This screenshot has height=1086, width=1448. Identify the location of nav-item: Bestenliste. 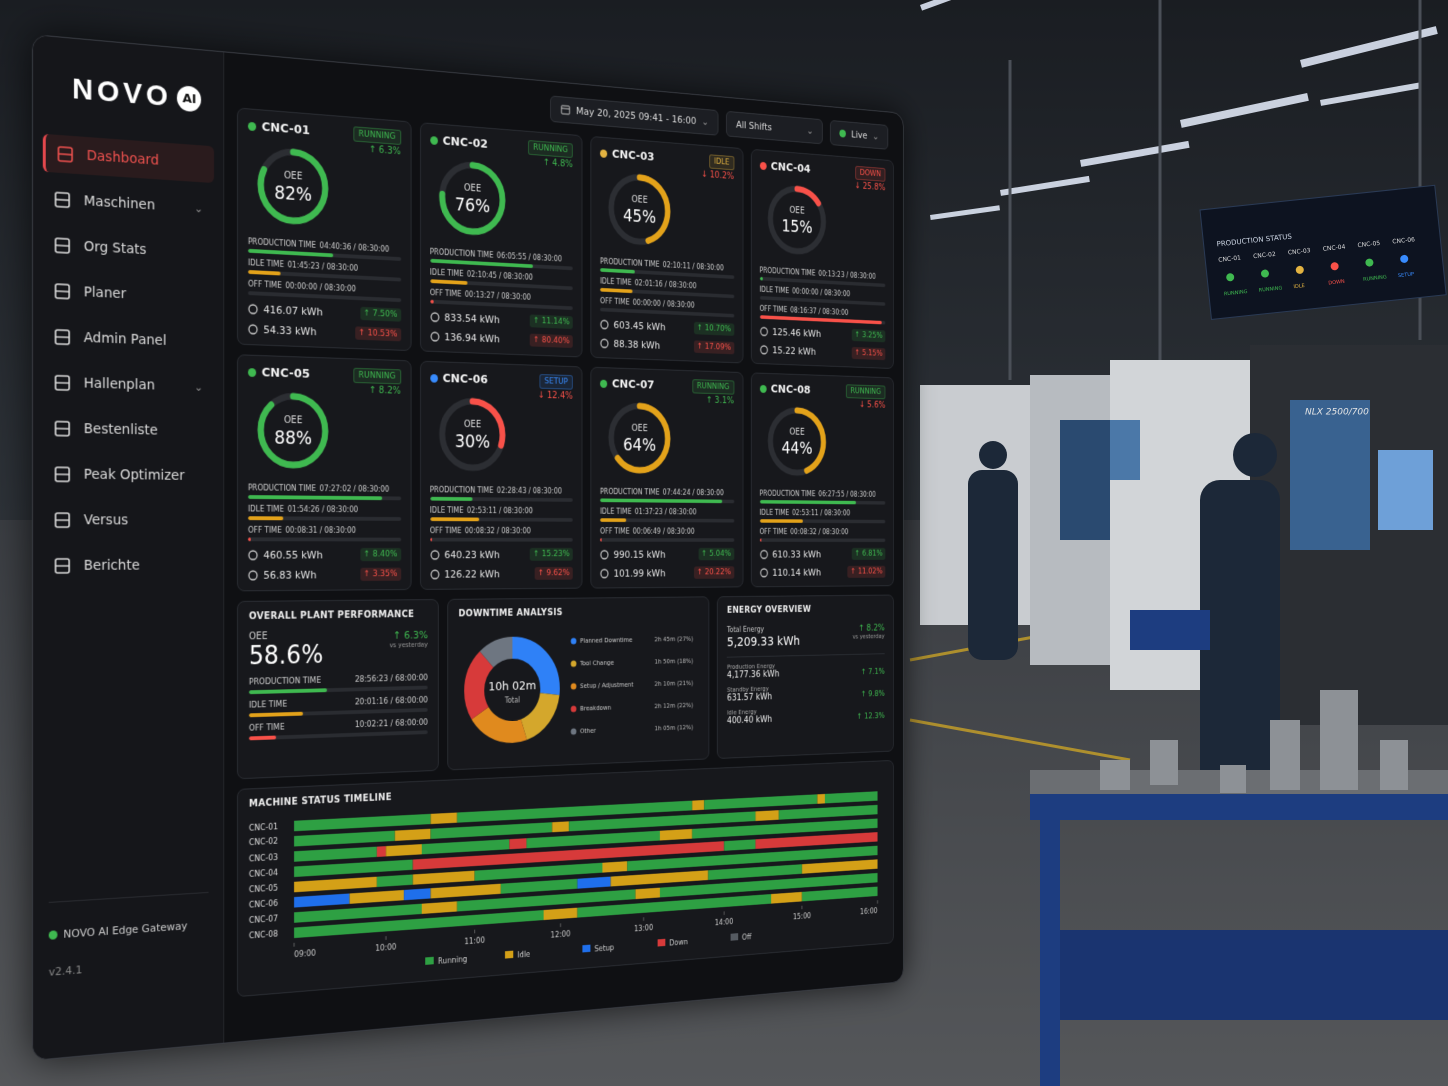
(128, 429).